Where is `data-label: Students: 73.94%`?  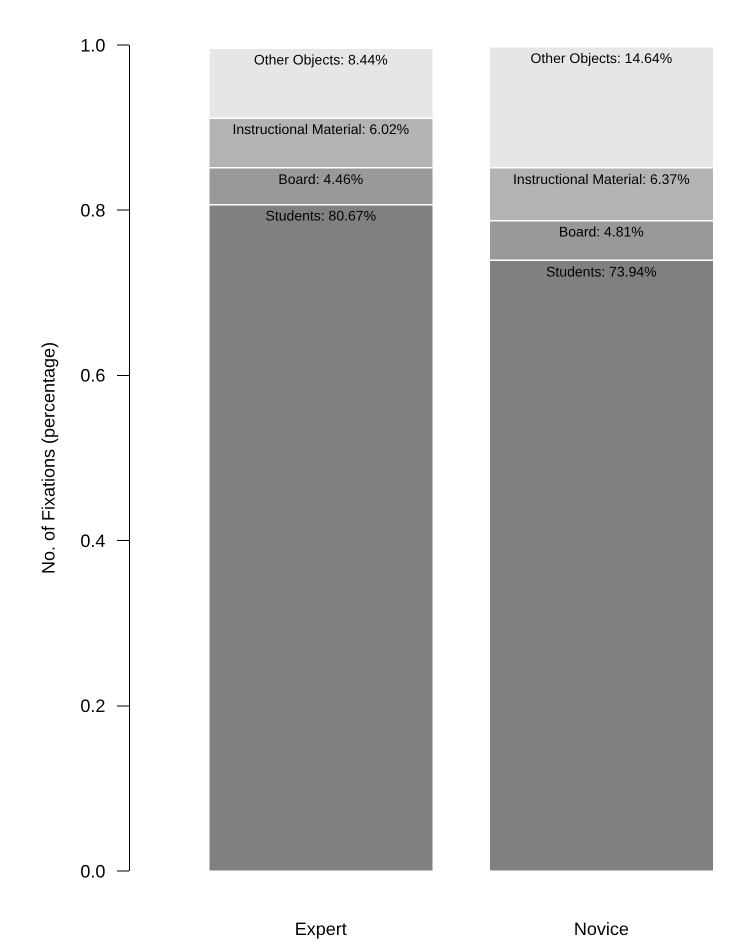 data-label: Students: 73.94% is located at coordinates (601, 271).